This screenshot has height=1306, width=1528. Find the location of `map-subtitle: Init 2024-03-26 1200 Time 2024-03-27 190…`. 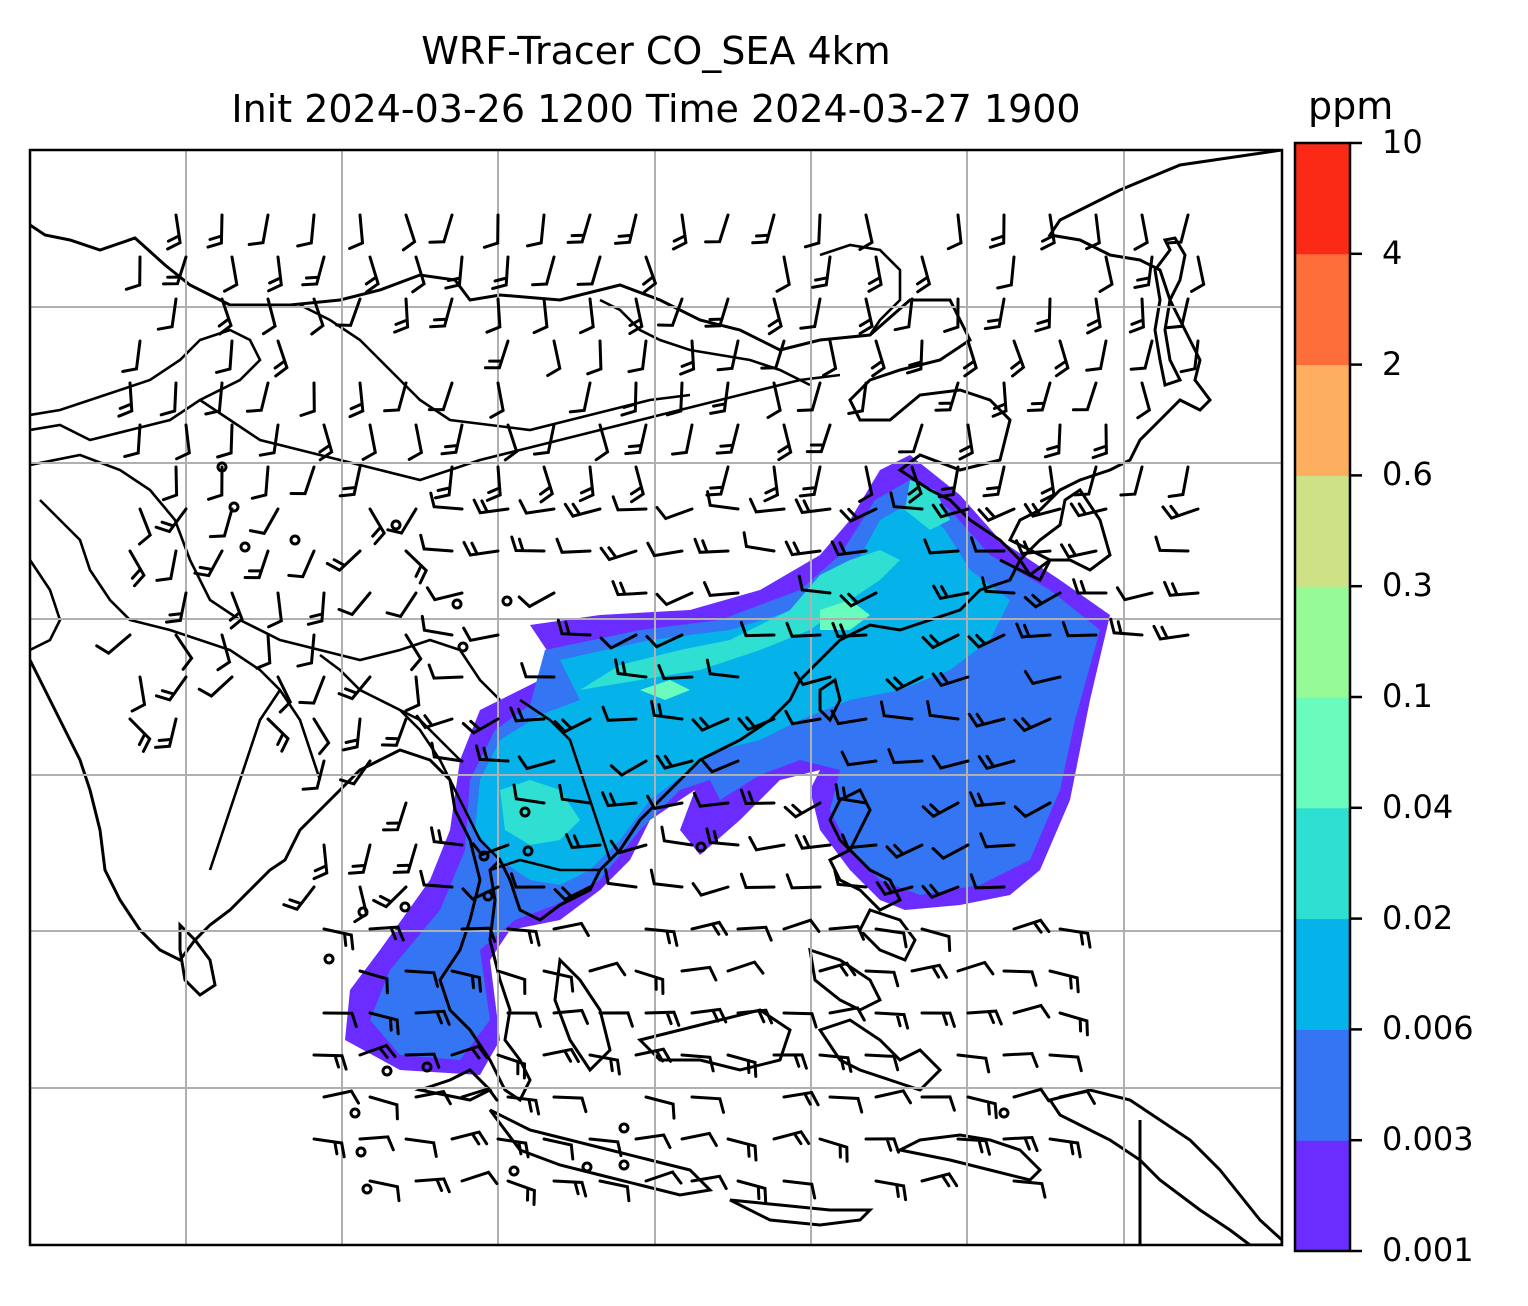

map-subtitle: Init 2024-03-26 1200 Time 2024-03-27 190… is located at coordinates (656, 109).